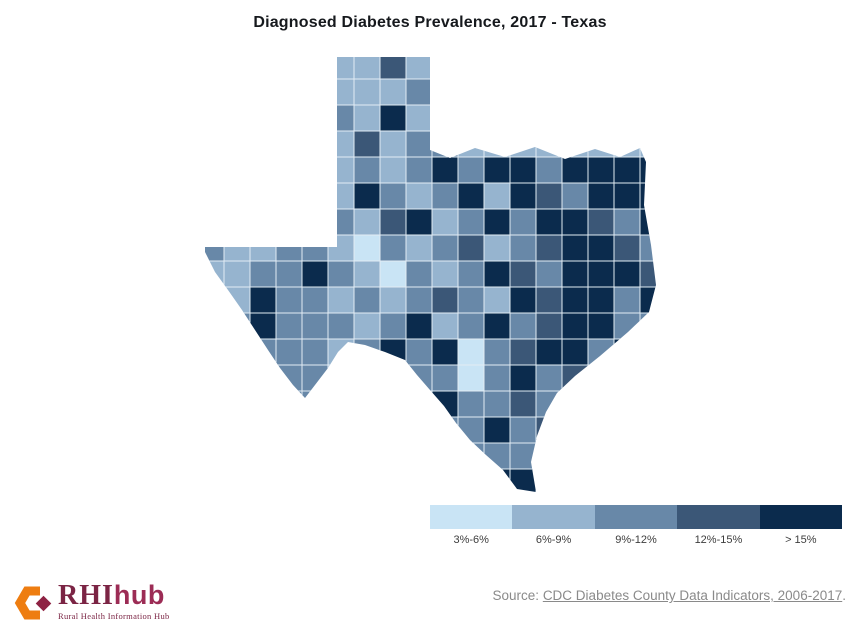 Image resolution: width=860 pixels, height=632 pixels. What do you see at coordinates (471, 540) in the screenshot?
I see `legend-label: 3%-6%` at bounding box center [471, 540].